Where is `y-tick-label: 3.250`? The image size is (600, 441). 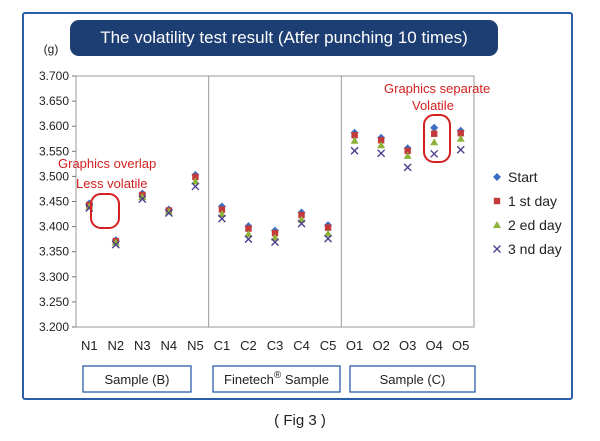 y-tick-label: 3.250 is located at coordinates (54, 302).